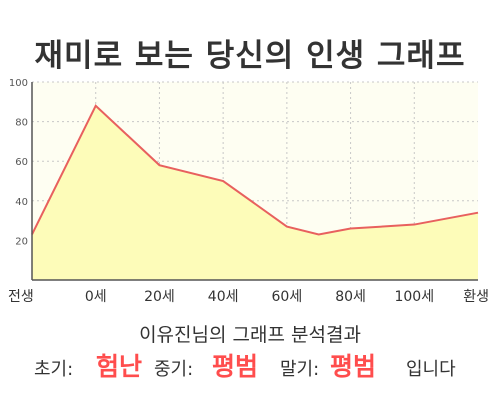 This screenshot has width=500, height=400. I want to click on x-tick-label: 40세, so click(223, 297).